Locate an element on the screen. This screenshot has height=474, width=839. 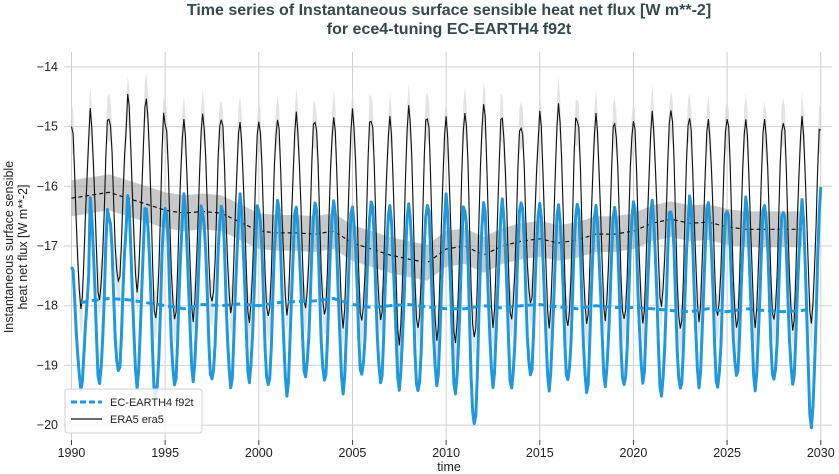
legend: EC-EARTH4 f92t ERA5 era5 is located at coordinates (133, 411).